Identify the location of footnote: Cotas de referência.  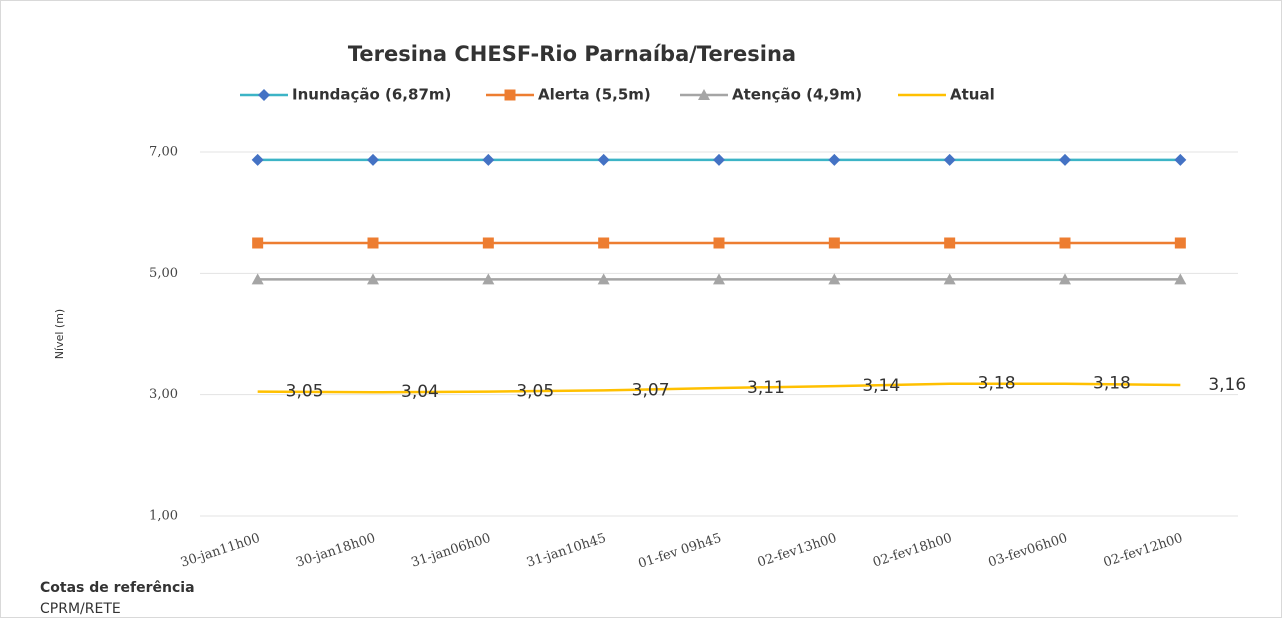
(117, 588).